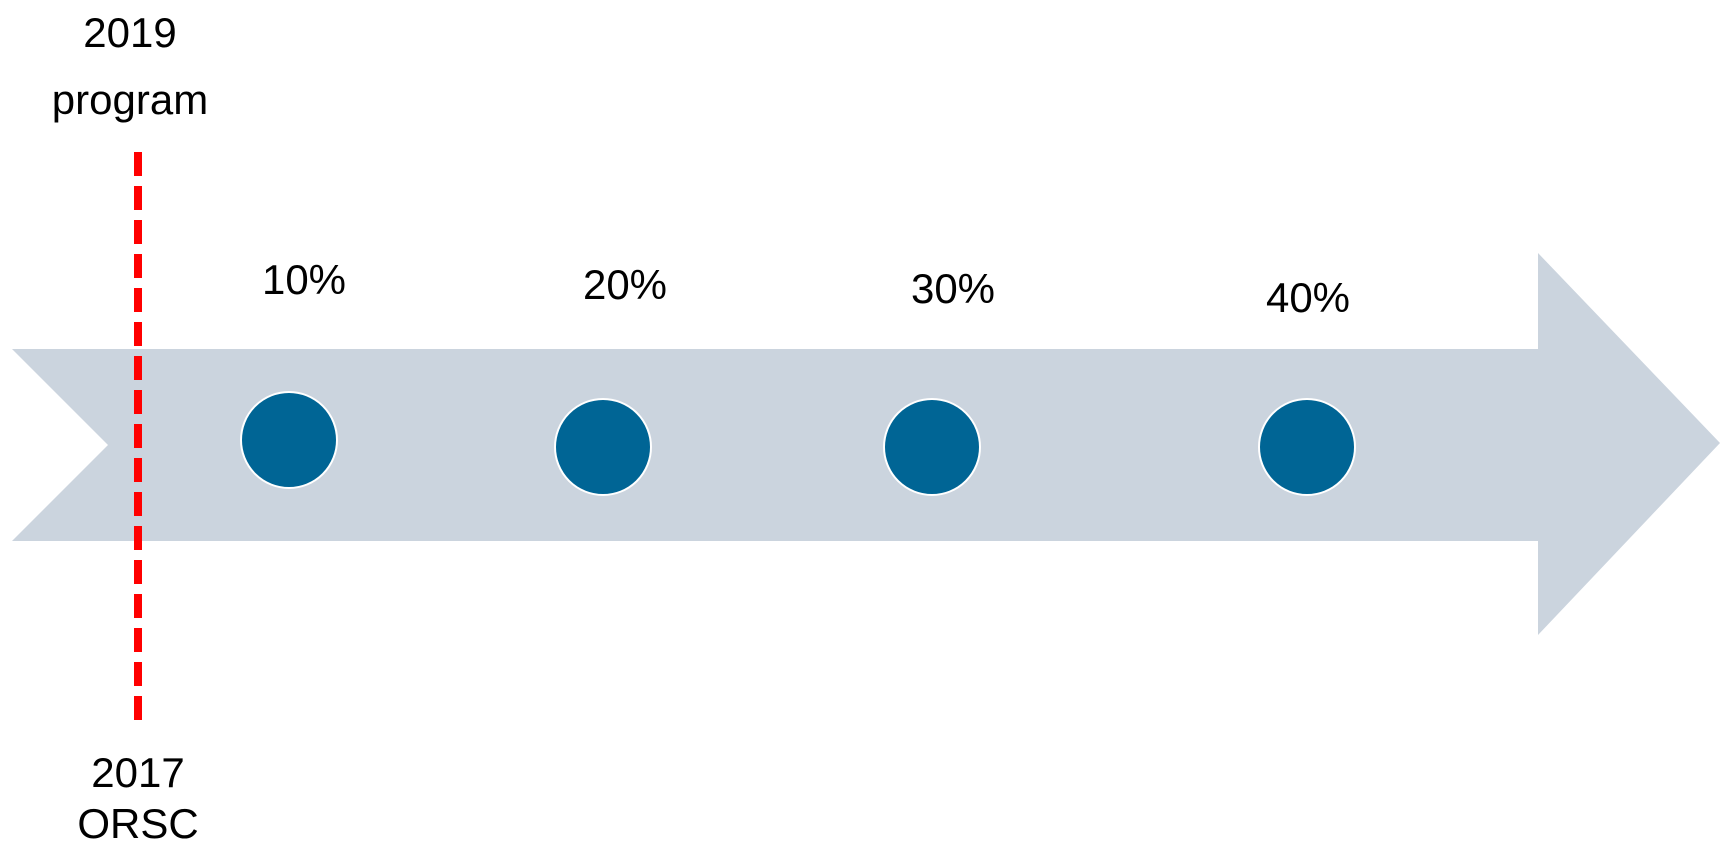  Describe the element at coordinates (806, 288) in the screenshot. I see `milestone-labels: 10% 20% 30% 40%` at that location.